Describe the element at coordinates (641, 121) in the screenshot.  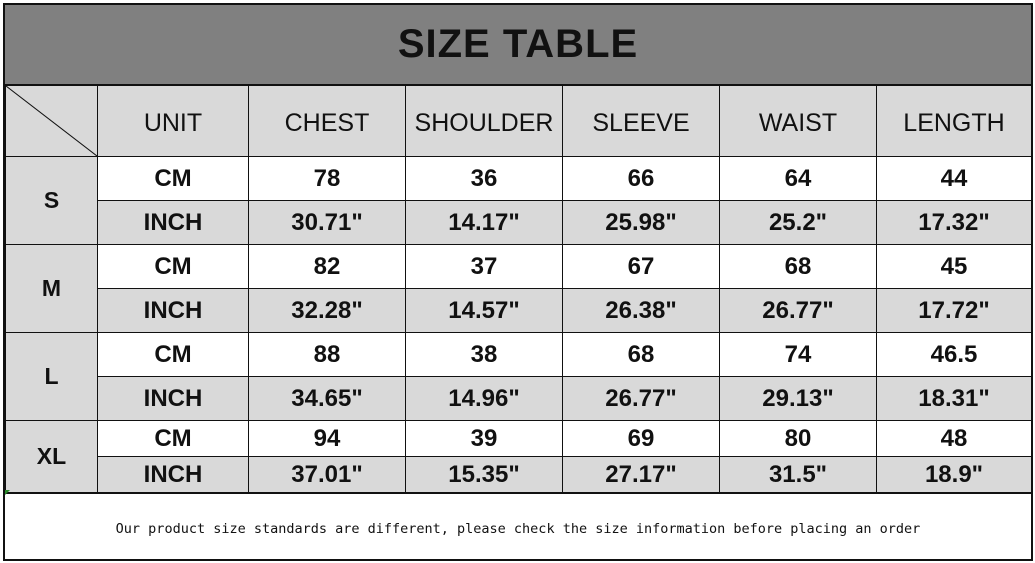
I see `header-sleeve: SLEEVE` at that location.